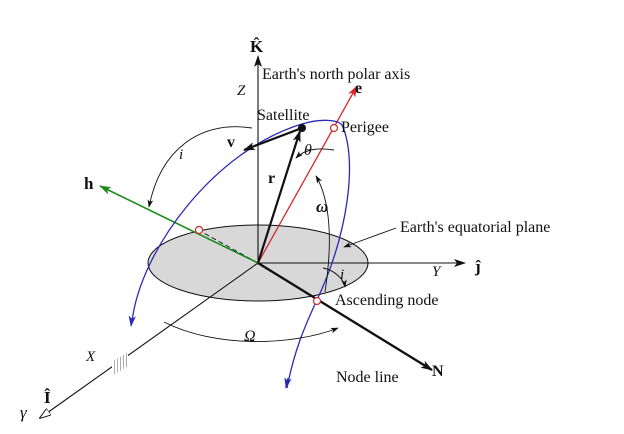  I want to click on j-hat-label: ĵ, so click(477, 266).